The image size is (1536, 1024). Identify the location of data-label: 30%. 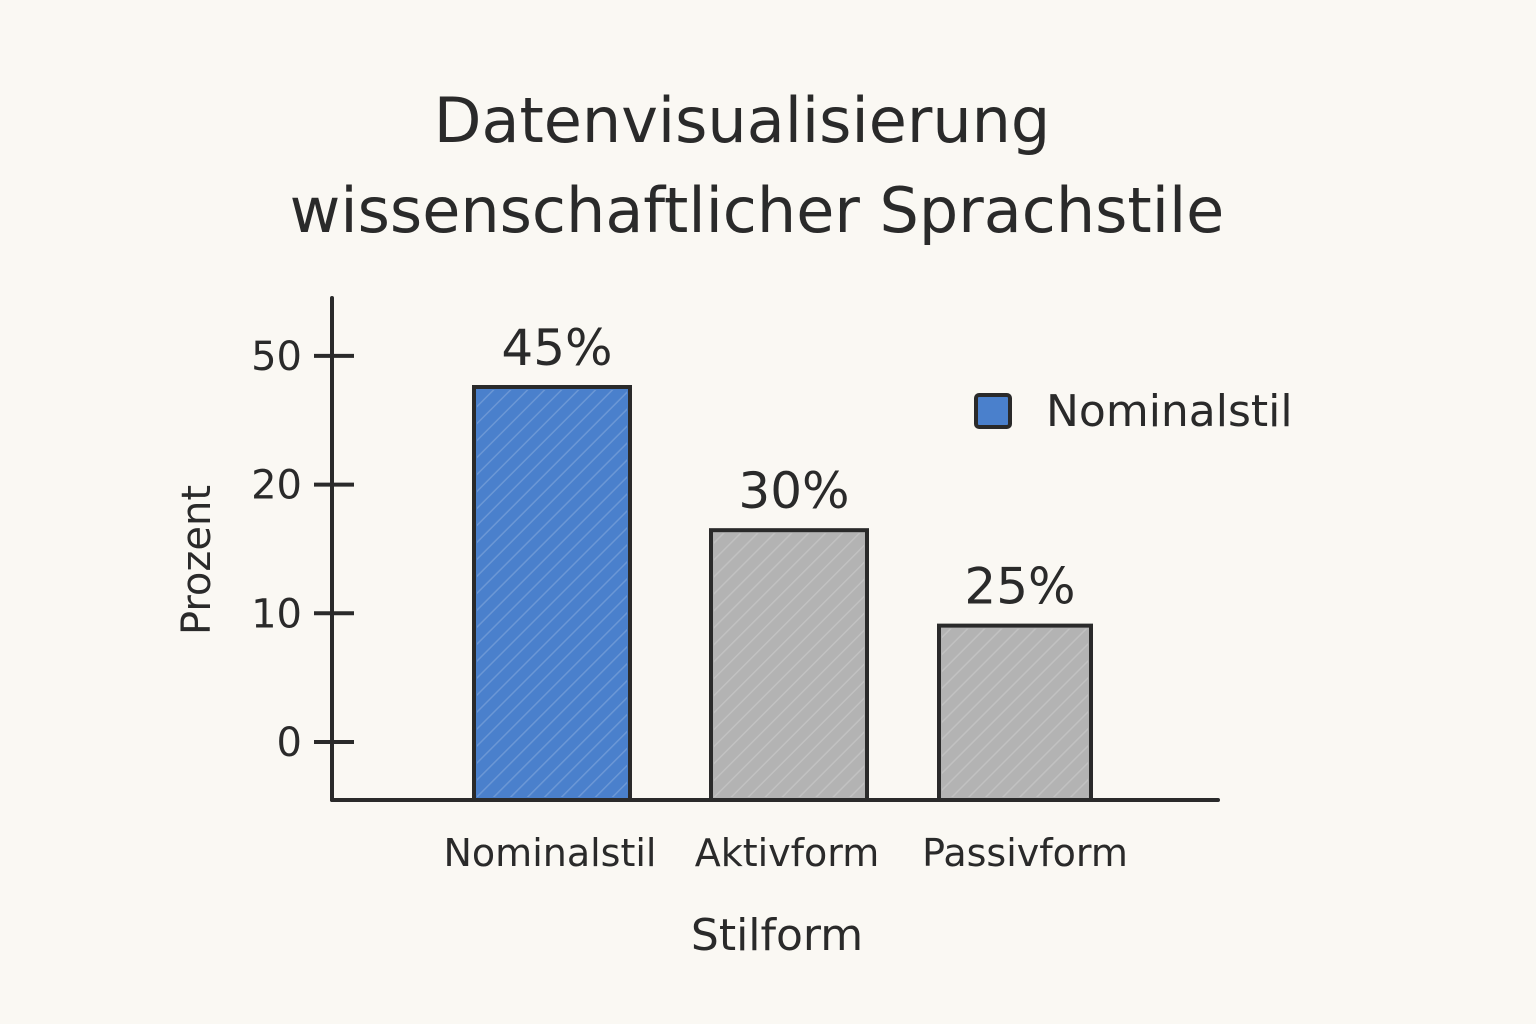
(793, 491).